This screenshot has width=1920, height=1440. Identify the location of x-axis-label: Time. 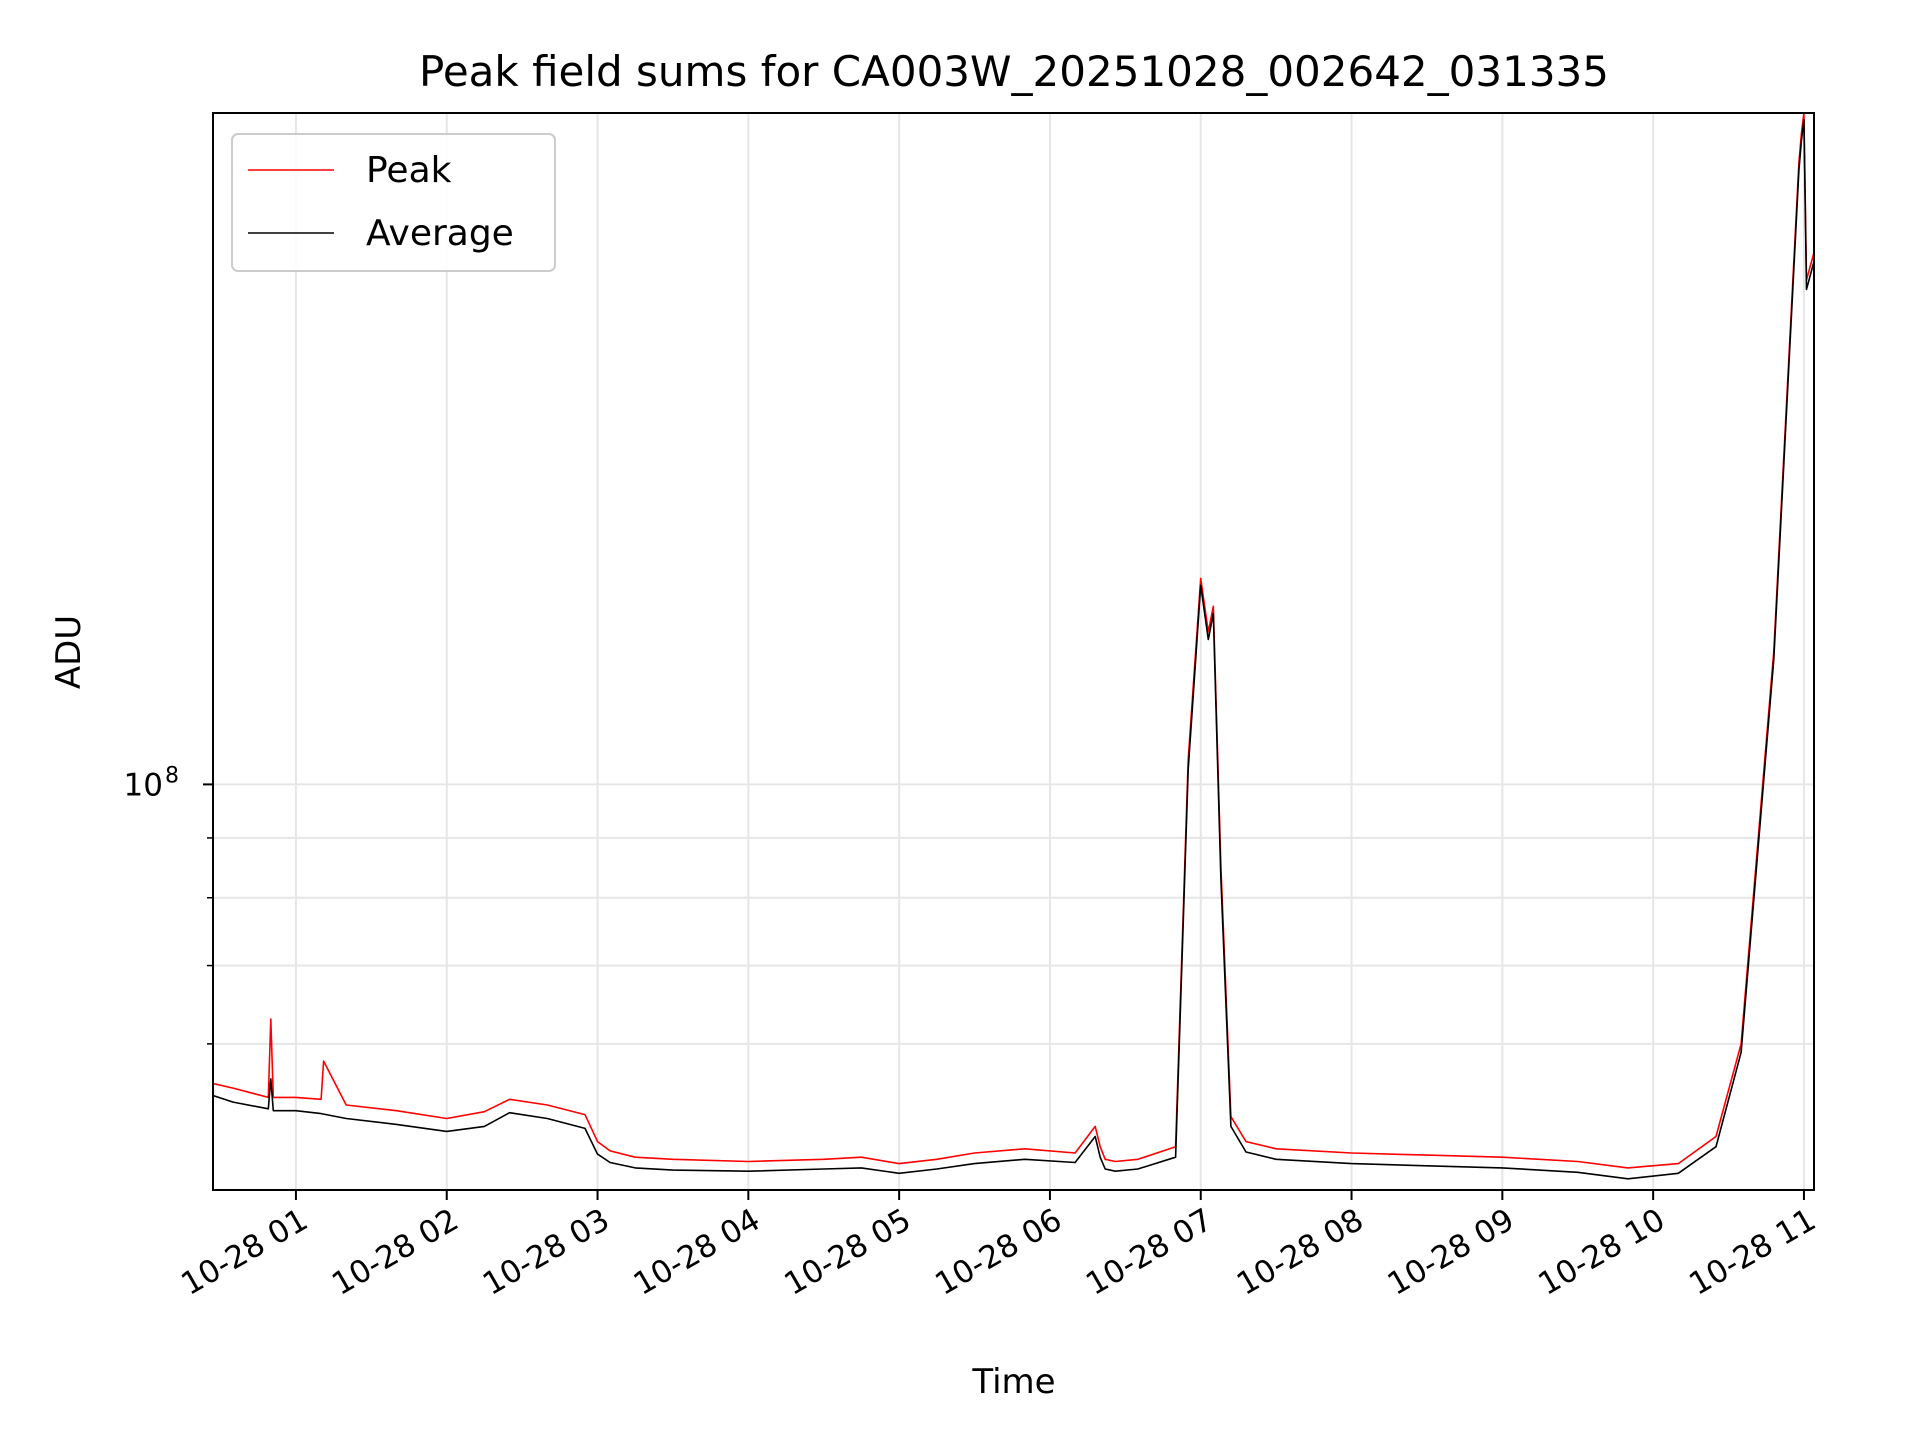
(1013, 1382).